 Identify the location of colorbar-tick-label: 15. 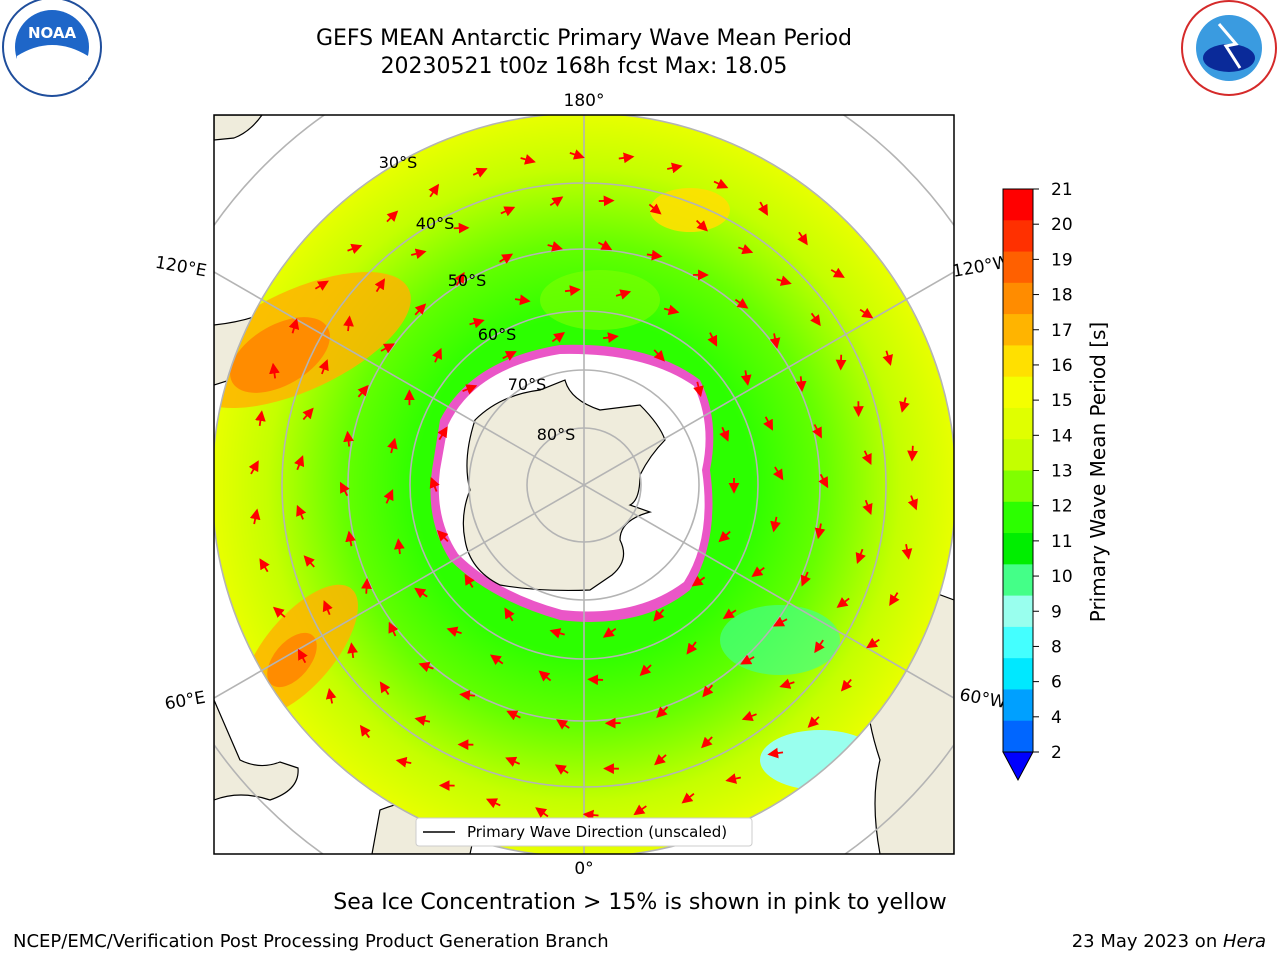
(1062, 401).